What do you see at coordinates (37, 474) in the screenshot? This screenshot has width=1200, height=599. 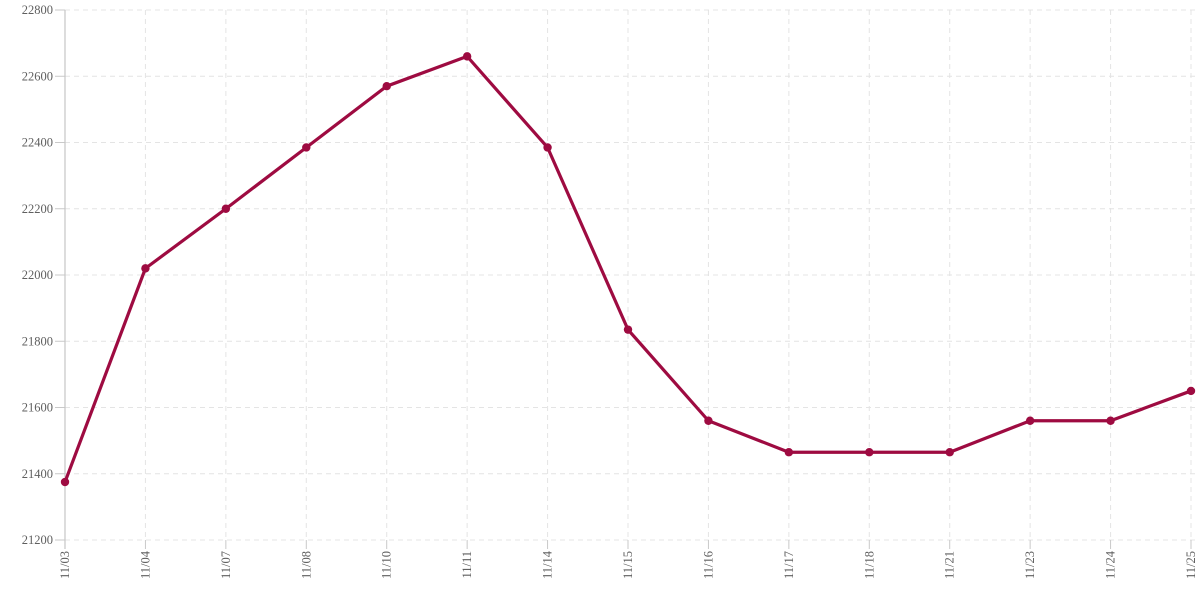 I see `y-tick-label: 21400` at bounding box center [37, 474].